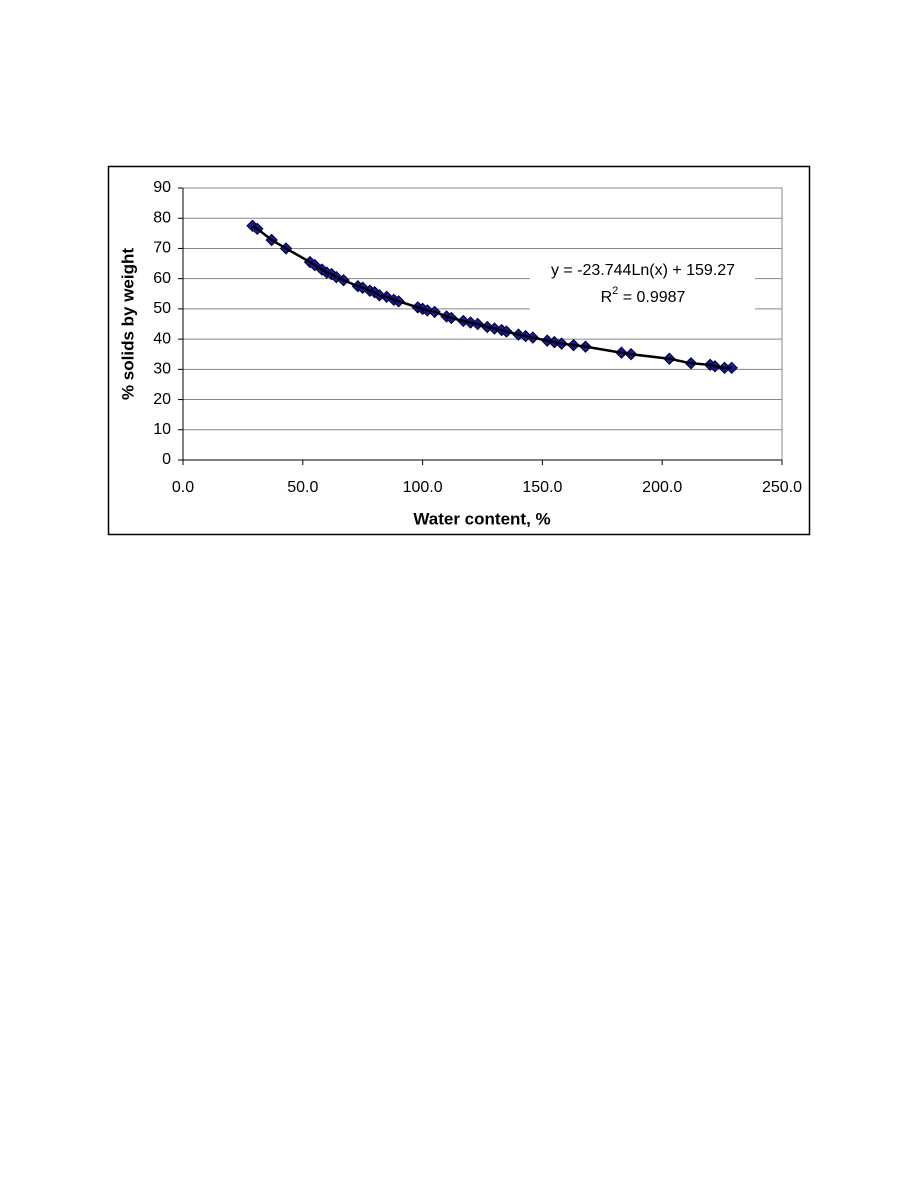 This screenshot has width=918, height=1193. Describe the element at coordinates (162, 399) in the screenshot. I see `y-tick-label: 20` at that location.